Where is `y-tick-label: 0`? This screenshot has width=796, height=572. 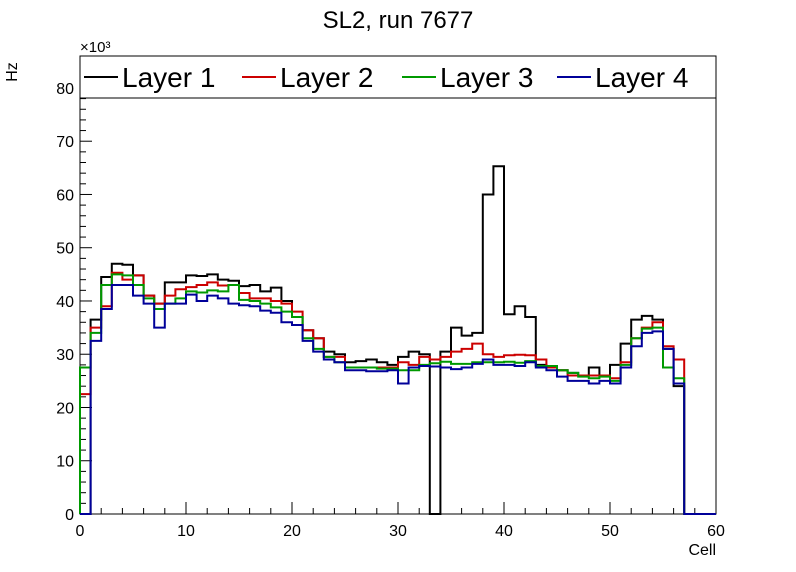 y-tick-label: 0 is located at coordinates (69, 515).